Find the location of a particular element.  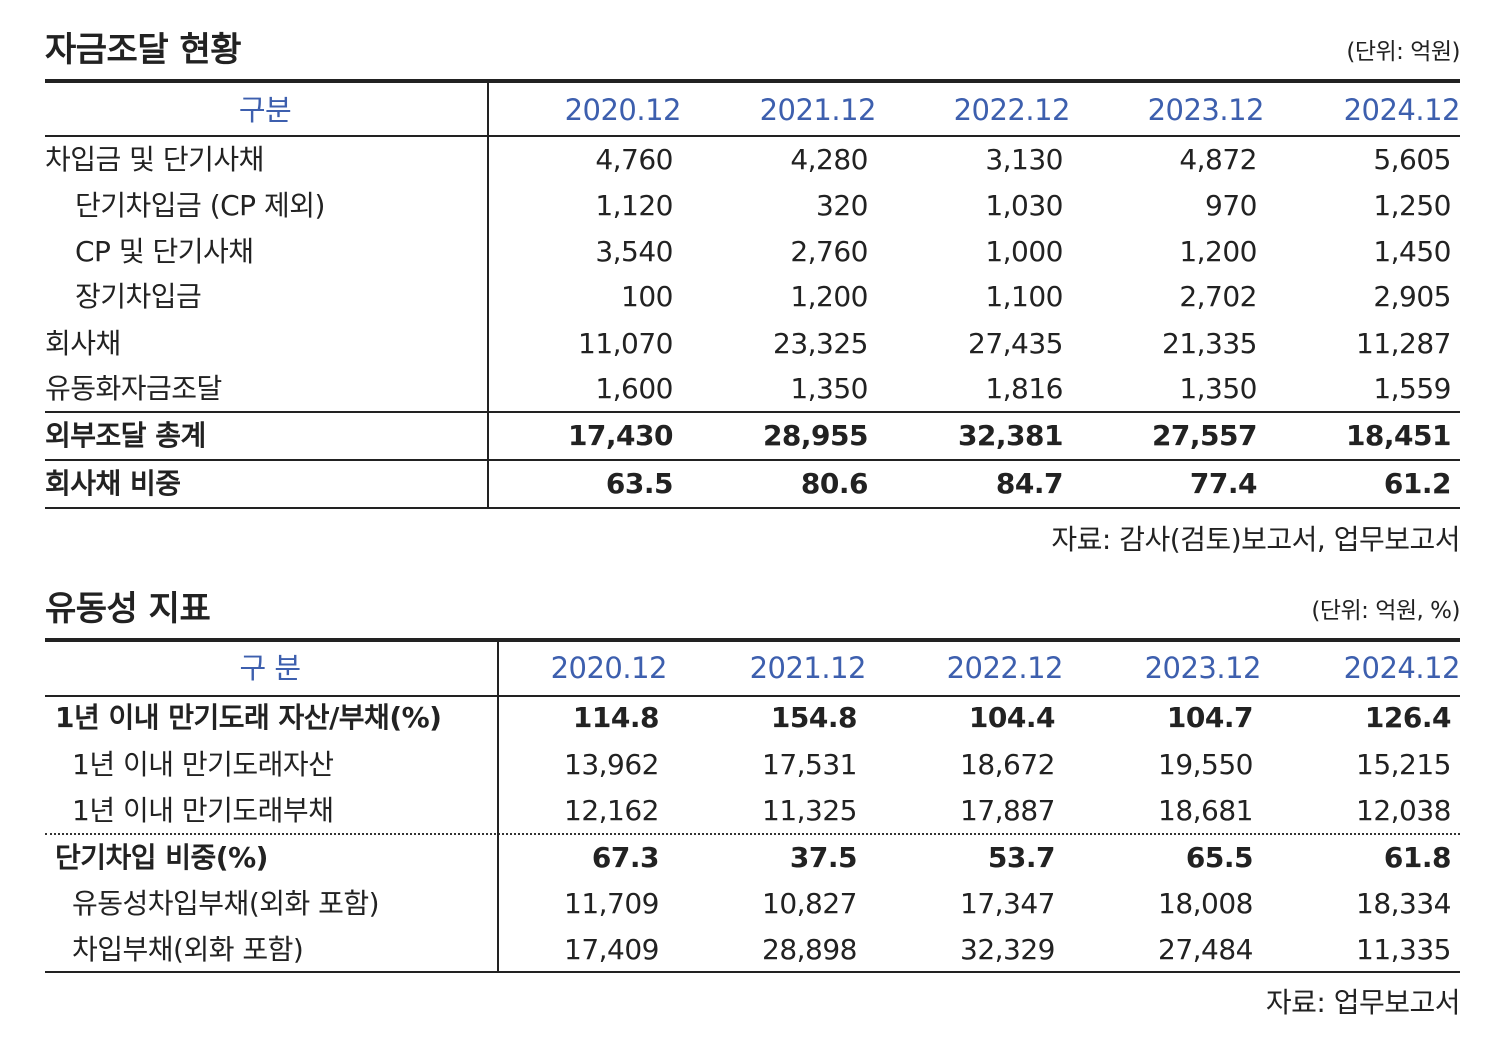

cell-value: 320 is located at coordinates (842, 205).